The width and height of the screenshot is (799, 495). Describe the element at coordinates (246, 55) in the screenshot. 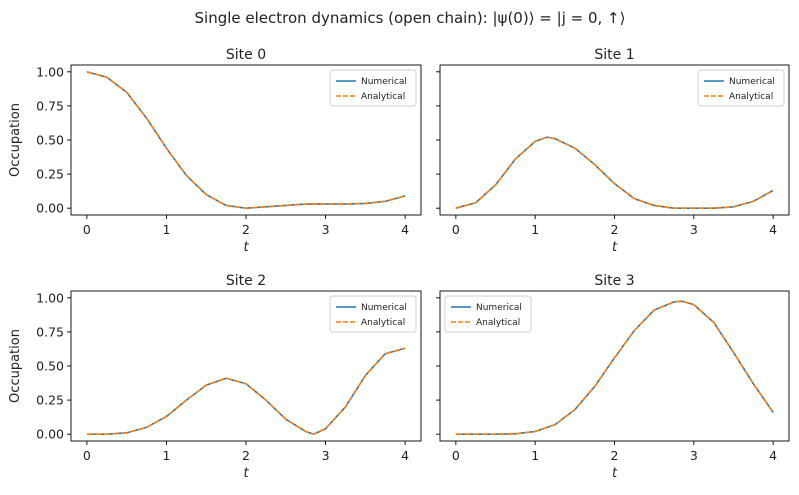

I see `subplot-title: Site 0` at that location.